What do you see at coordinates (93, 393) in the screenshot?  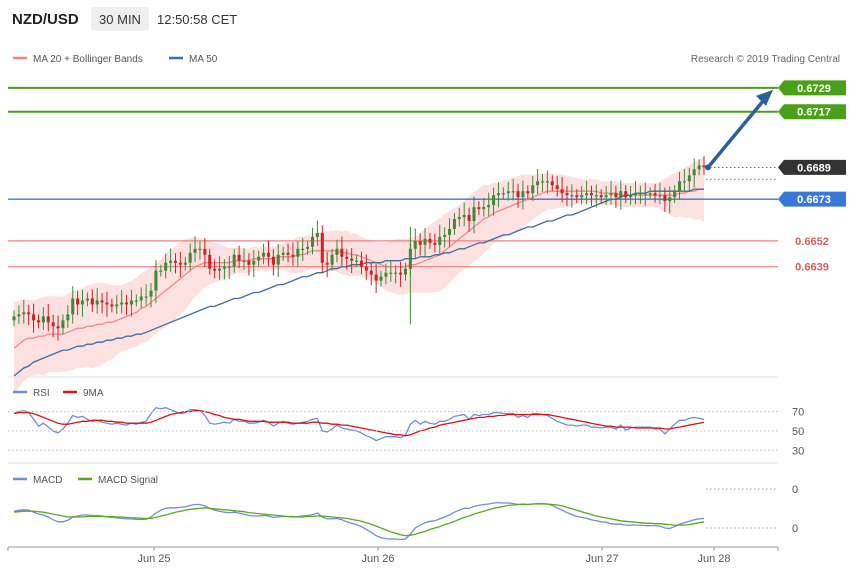 I see `rsi-9ma-legend-label: 9MA` at bounding box center [93, 393].